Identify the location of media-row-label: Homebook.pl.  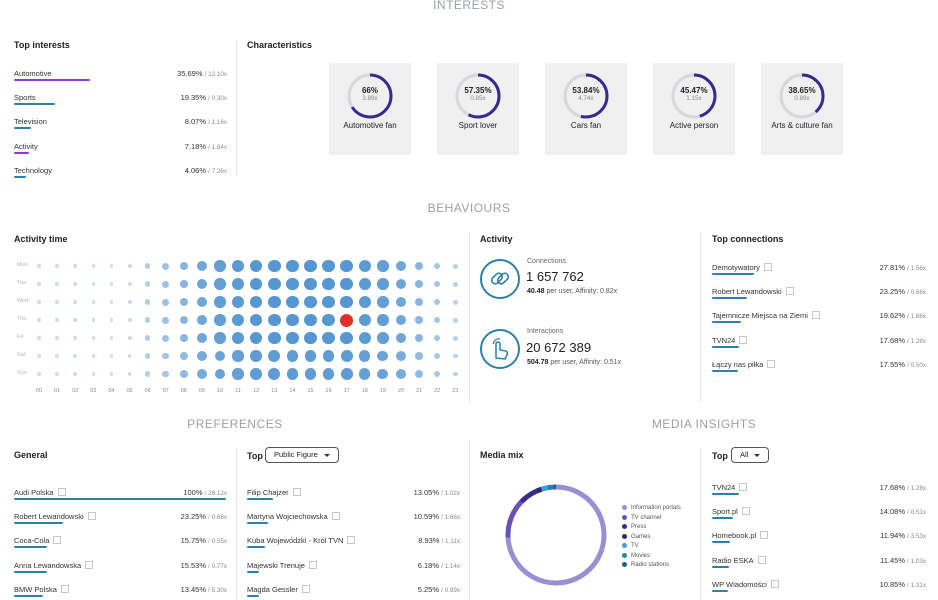
(740, 535).